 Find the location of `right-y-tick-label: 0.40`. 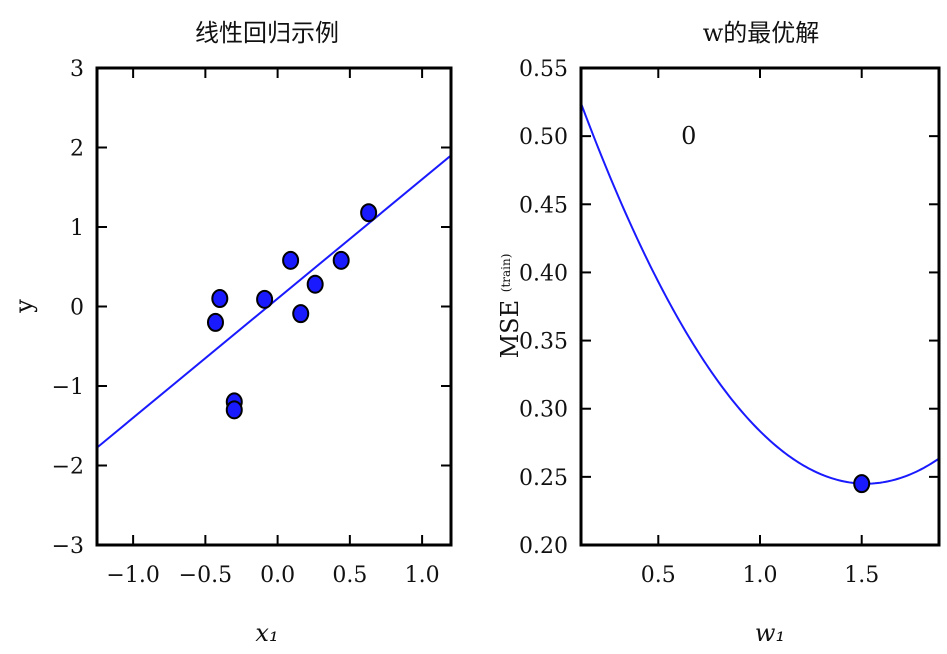

right-y-tick-label: 0.40 is located at coordinates (543, 273).